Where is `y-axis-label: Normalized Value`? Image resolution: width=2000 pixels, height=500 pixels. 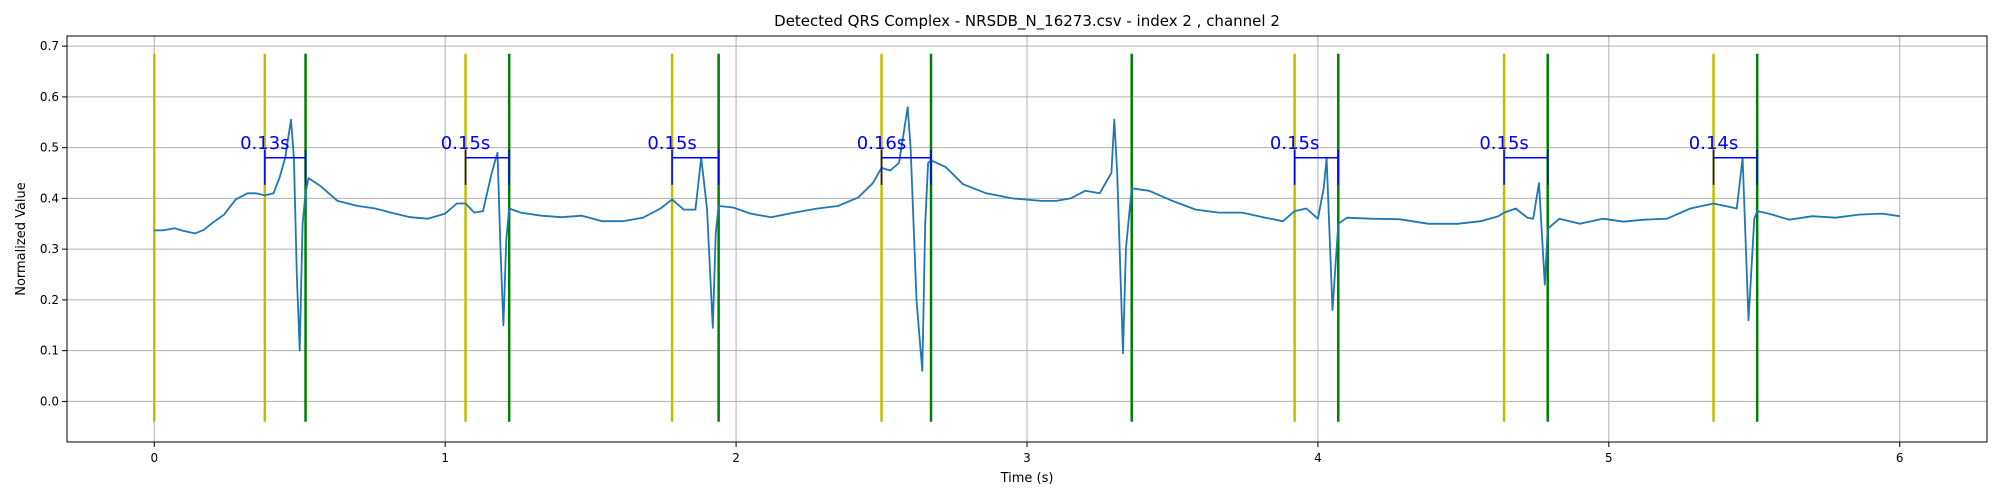 y-axis-label: Normalized Value is located at coordinates (21, 239).